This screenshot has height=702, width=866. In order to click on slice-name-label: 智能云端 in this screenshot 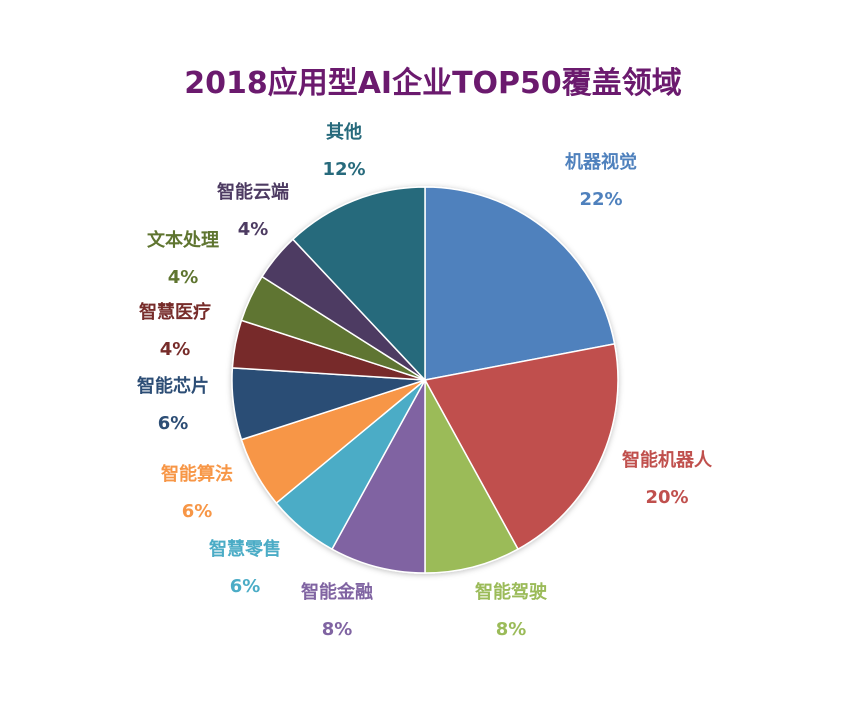, I will do `click(253, 192)`.